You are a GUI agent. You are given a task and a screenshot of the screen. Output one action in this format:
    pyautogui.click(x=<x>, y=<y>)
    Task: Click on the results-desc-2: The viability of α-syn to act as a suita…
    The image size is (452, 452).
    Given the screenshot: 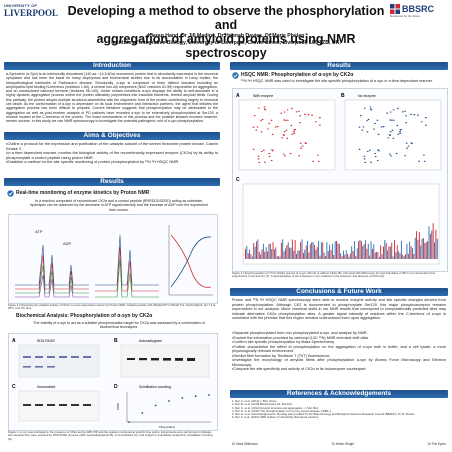 What is the action you would take?
    pyautogui.click(x=119, y=325)
    